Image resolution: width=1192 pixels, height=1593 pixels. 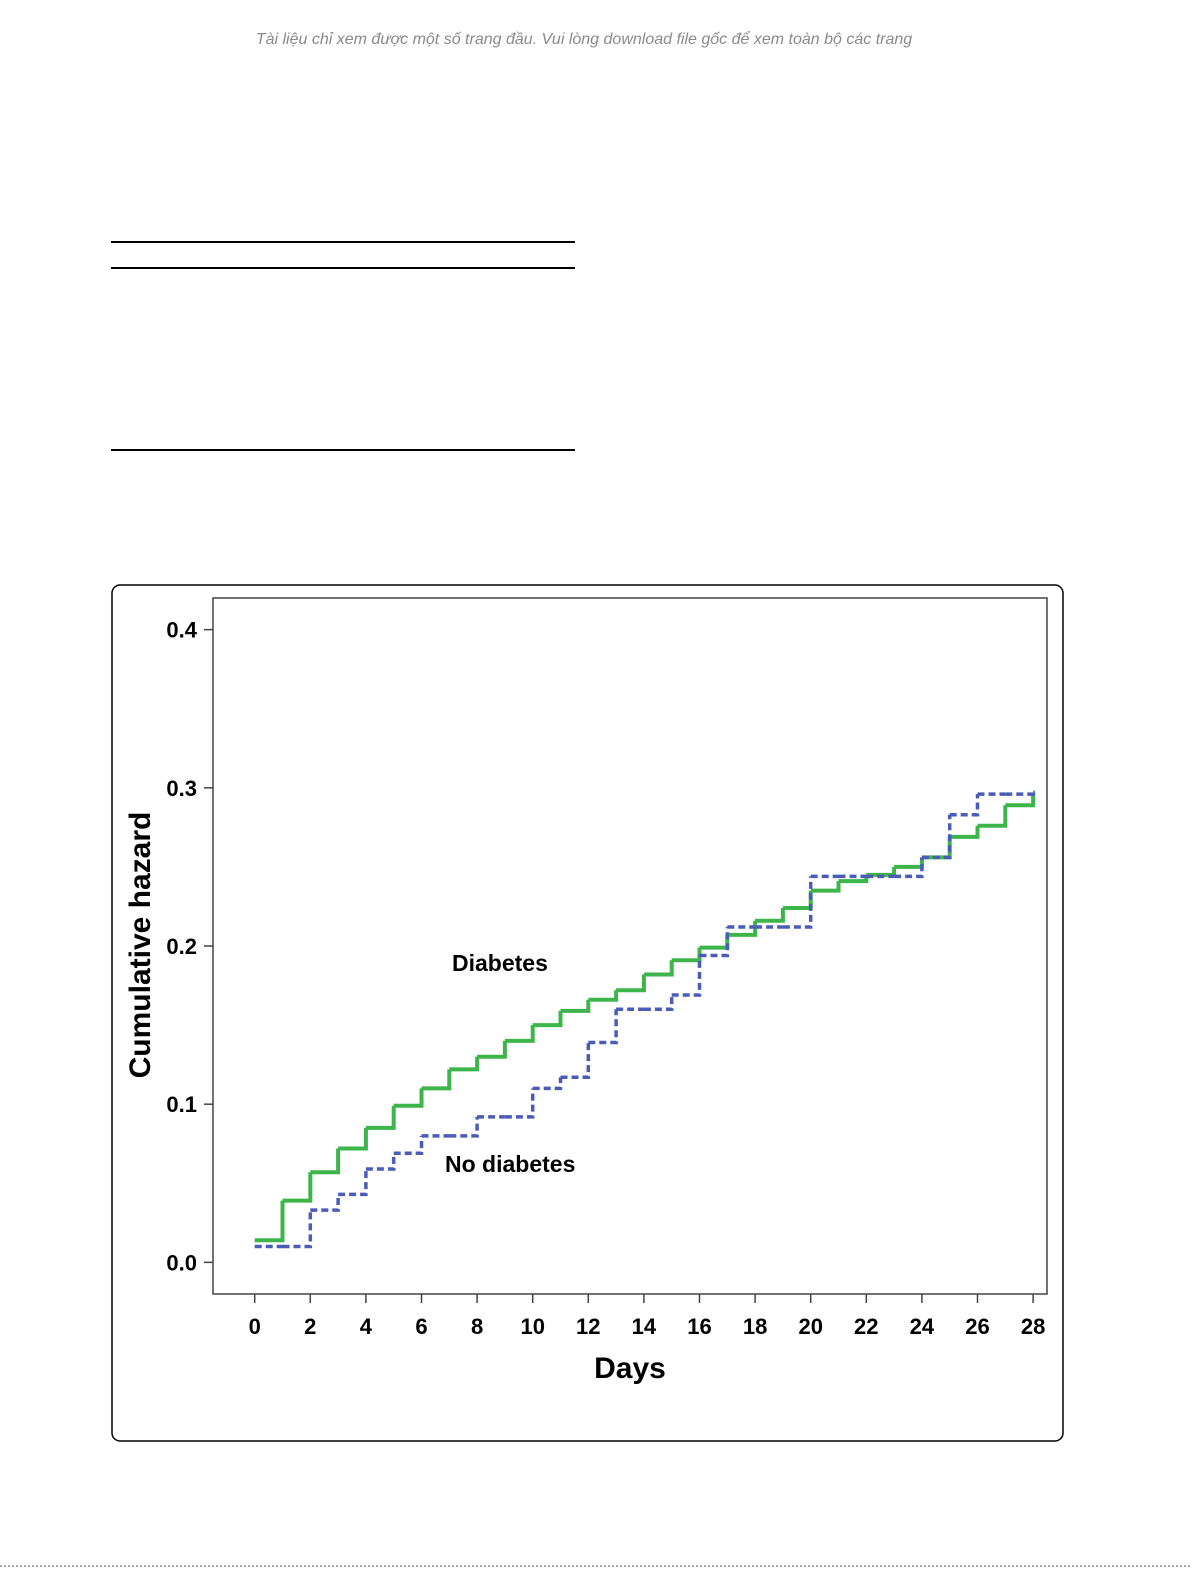 I want to click on x-tick-label: 26, so click(x=977, y=1326).